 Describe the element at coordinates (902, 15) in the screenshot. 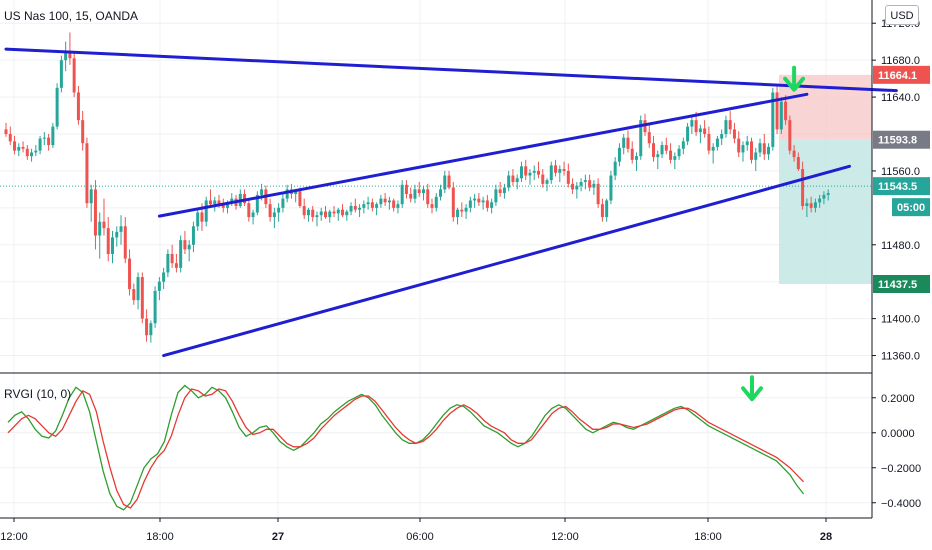

I see `currency-button: USD` at that location.